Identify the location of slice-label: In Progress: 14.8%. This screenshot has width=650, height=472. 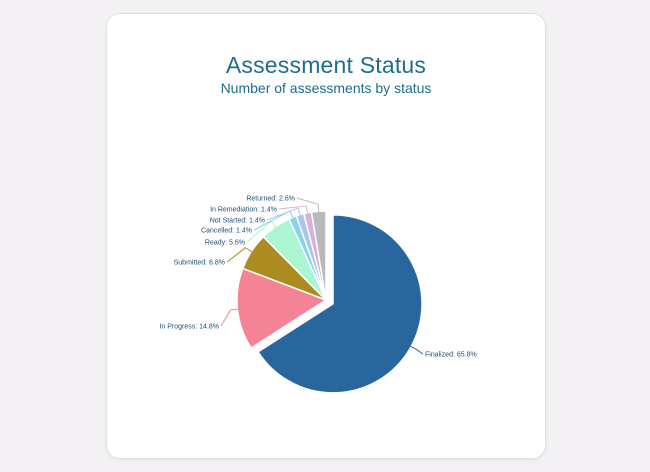
(189, 327).